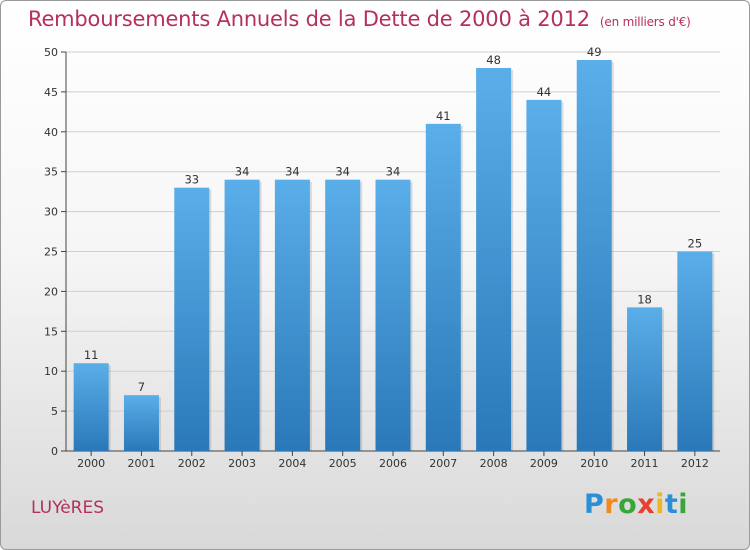 This screenshot has width=750, height=550. Describe the element at coordinates (493, 60) in the screenshot. I see `data-label-2008: 48` at that location.